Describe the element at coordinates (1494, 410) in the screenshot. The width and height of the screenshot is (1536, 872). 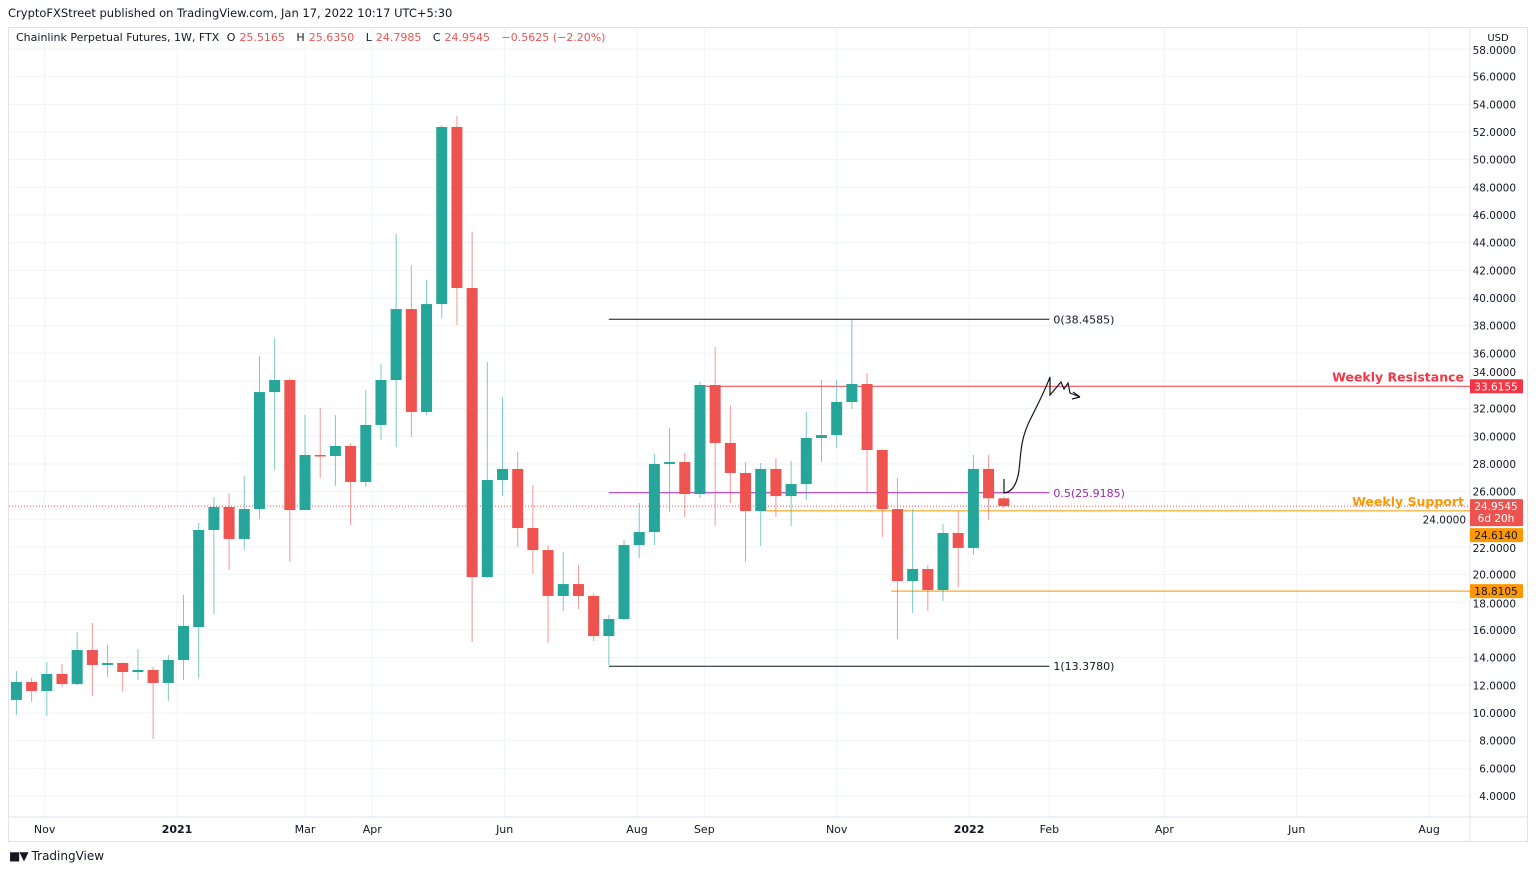
I see `price-tick-label: 32.0000` at that location.